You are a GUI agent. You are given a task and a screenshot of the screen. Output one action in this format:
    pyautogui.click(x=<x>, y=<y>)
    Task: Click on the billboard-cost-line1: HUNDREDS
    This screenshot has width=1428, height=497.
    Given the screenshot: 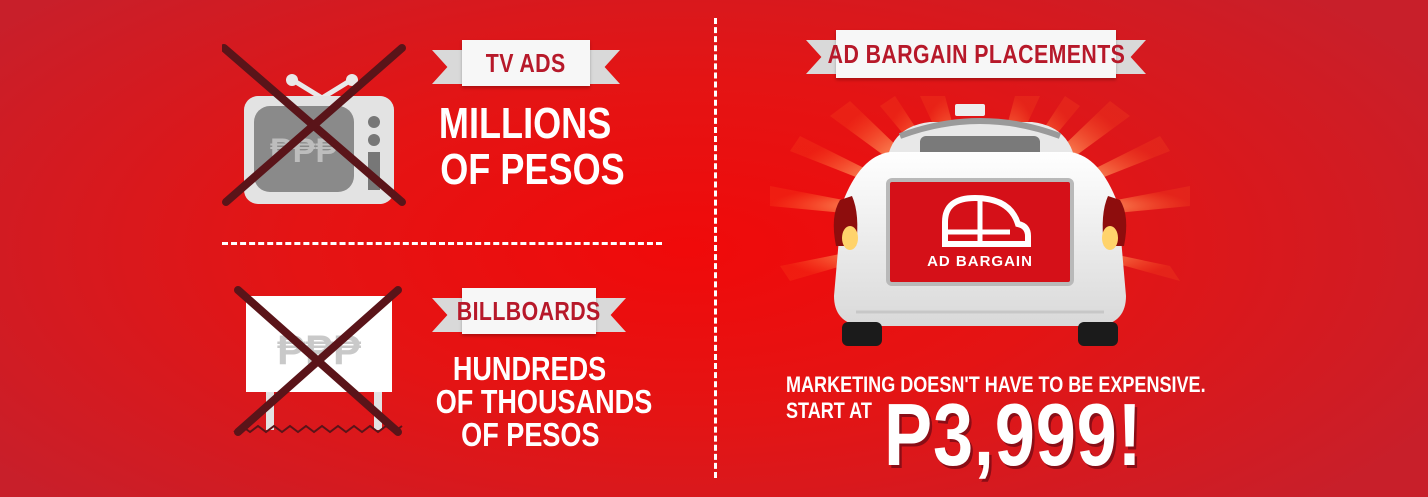 What is the action you would take?
    pyautogui.click(x=530, y=368)
    